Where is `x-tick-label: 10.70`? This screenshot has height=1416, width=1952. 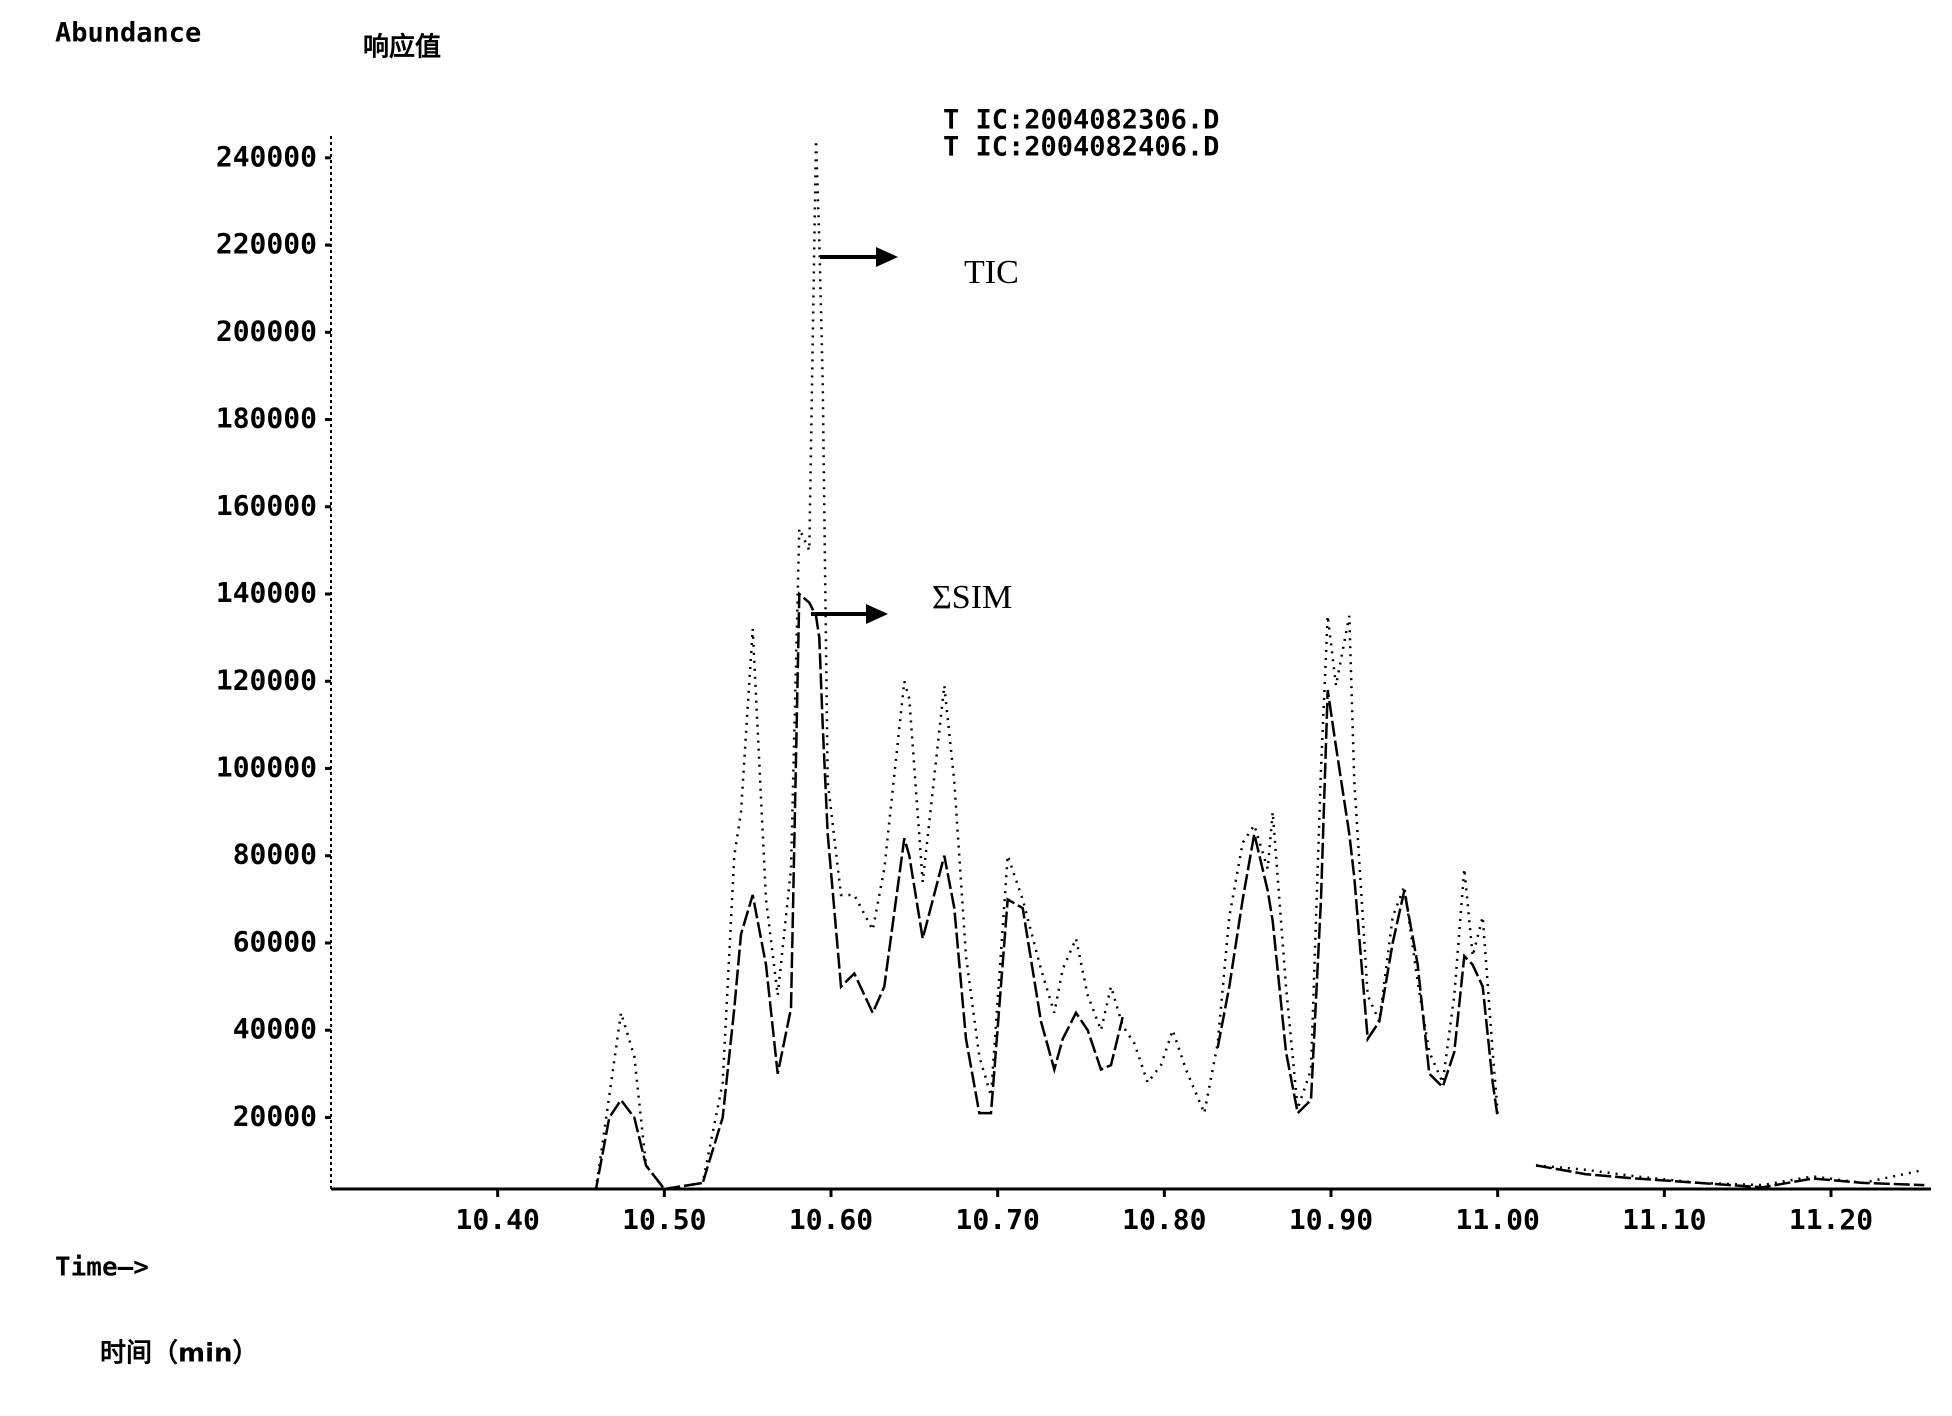
x-tick-label: 10.70 is located at coordinates (998, 1219).